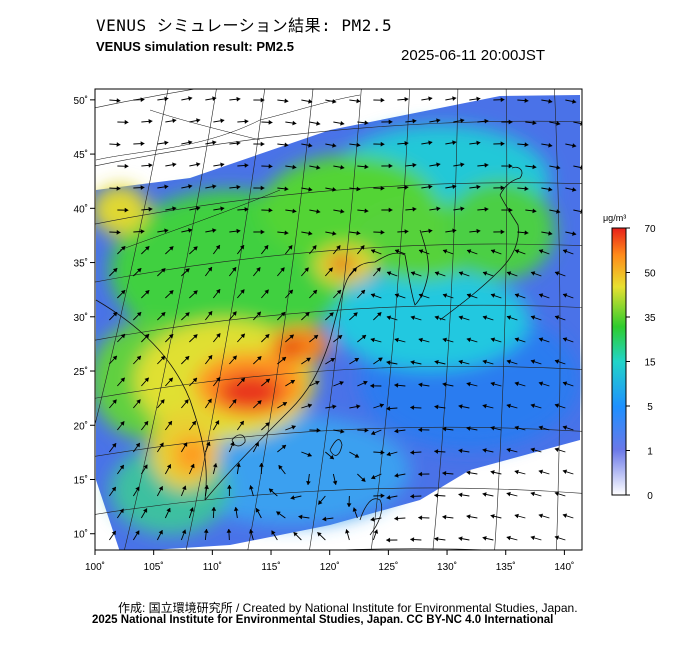  What do you see at coordinates (192, 455) in the screenshot?
I see `field-orange-vietnam` at bounding box center [192, 455].